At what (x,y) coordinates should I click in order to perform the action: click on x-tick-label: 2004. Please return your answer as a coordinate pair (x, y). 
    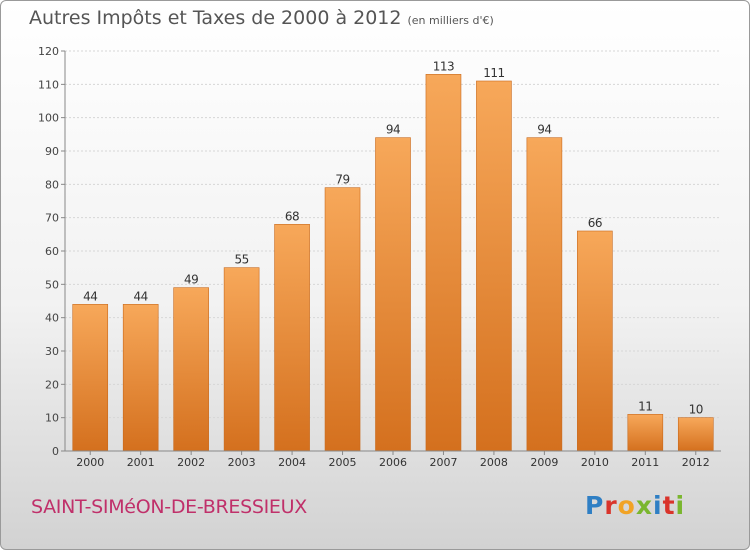
    Looking at the image, I should click on (292, 462).